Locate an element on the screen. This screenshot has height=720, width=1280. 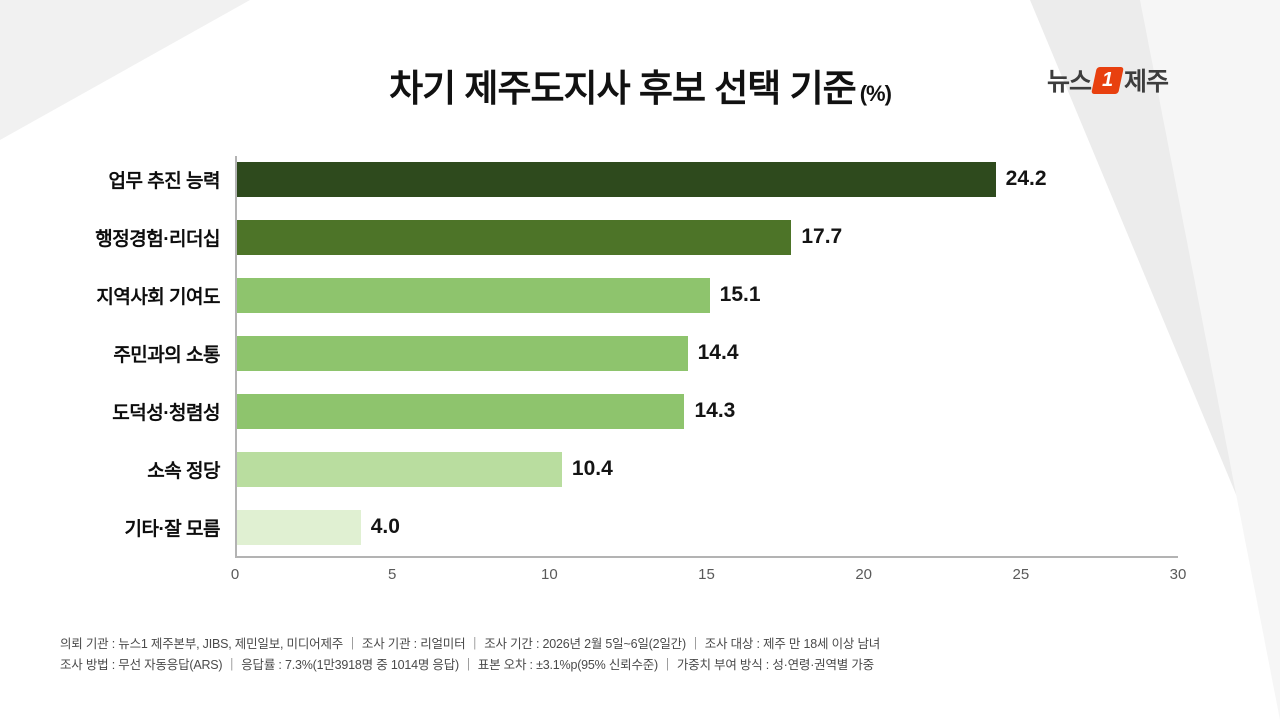
value-label: 14.3 is located at coordinates (715, 410).